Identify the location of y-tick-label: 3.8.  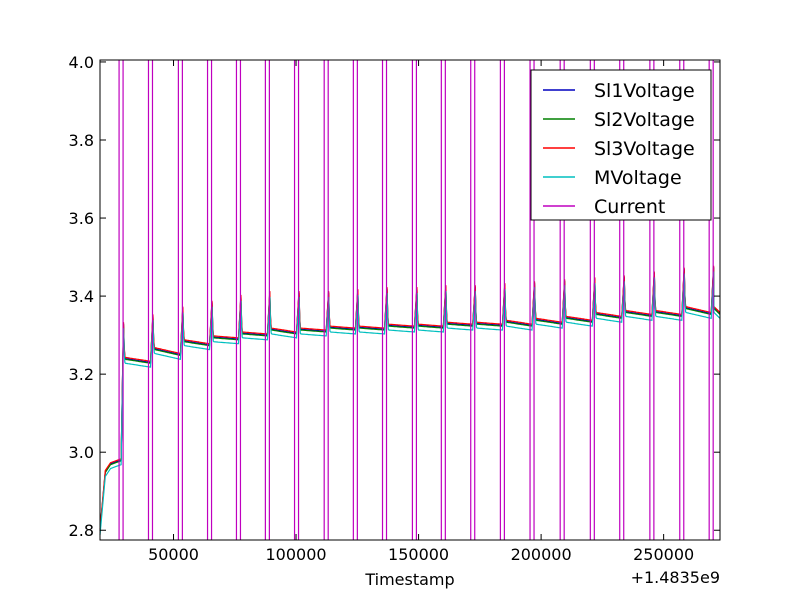
(81, 140).